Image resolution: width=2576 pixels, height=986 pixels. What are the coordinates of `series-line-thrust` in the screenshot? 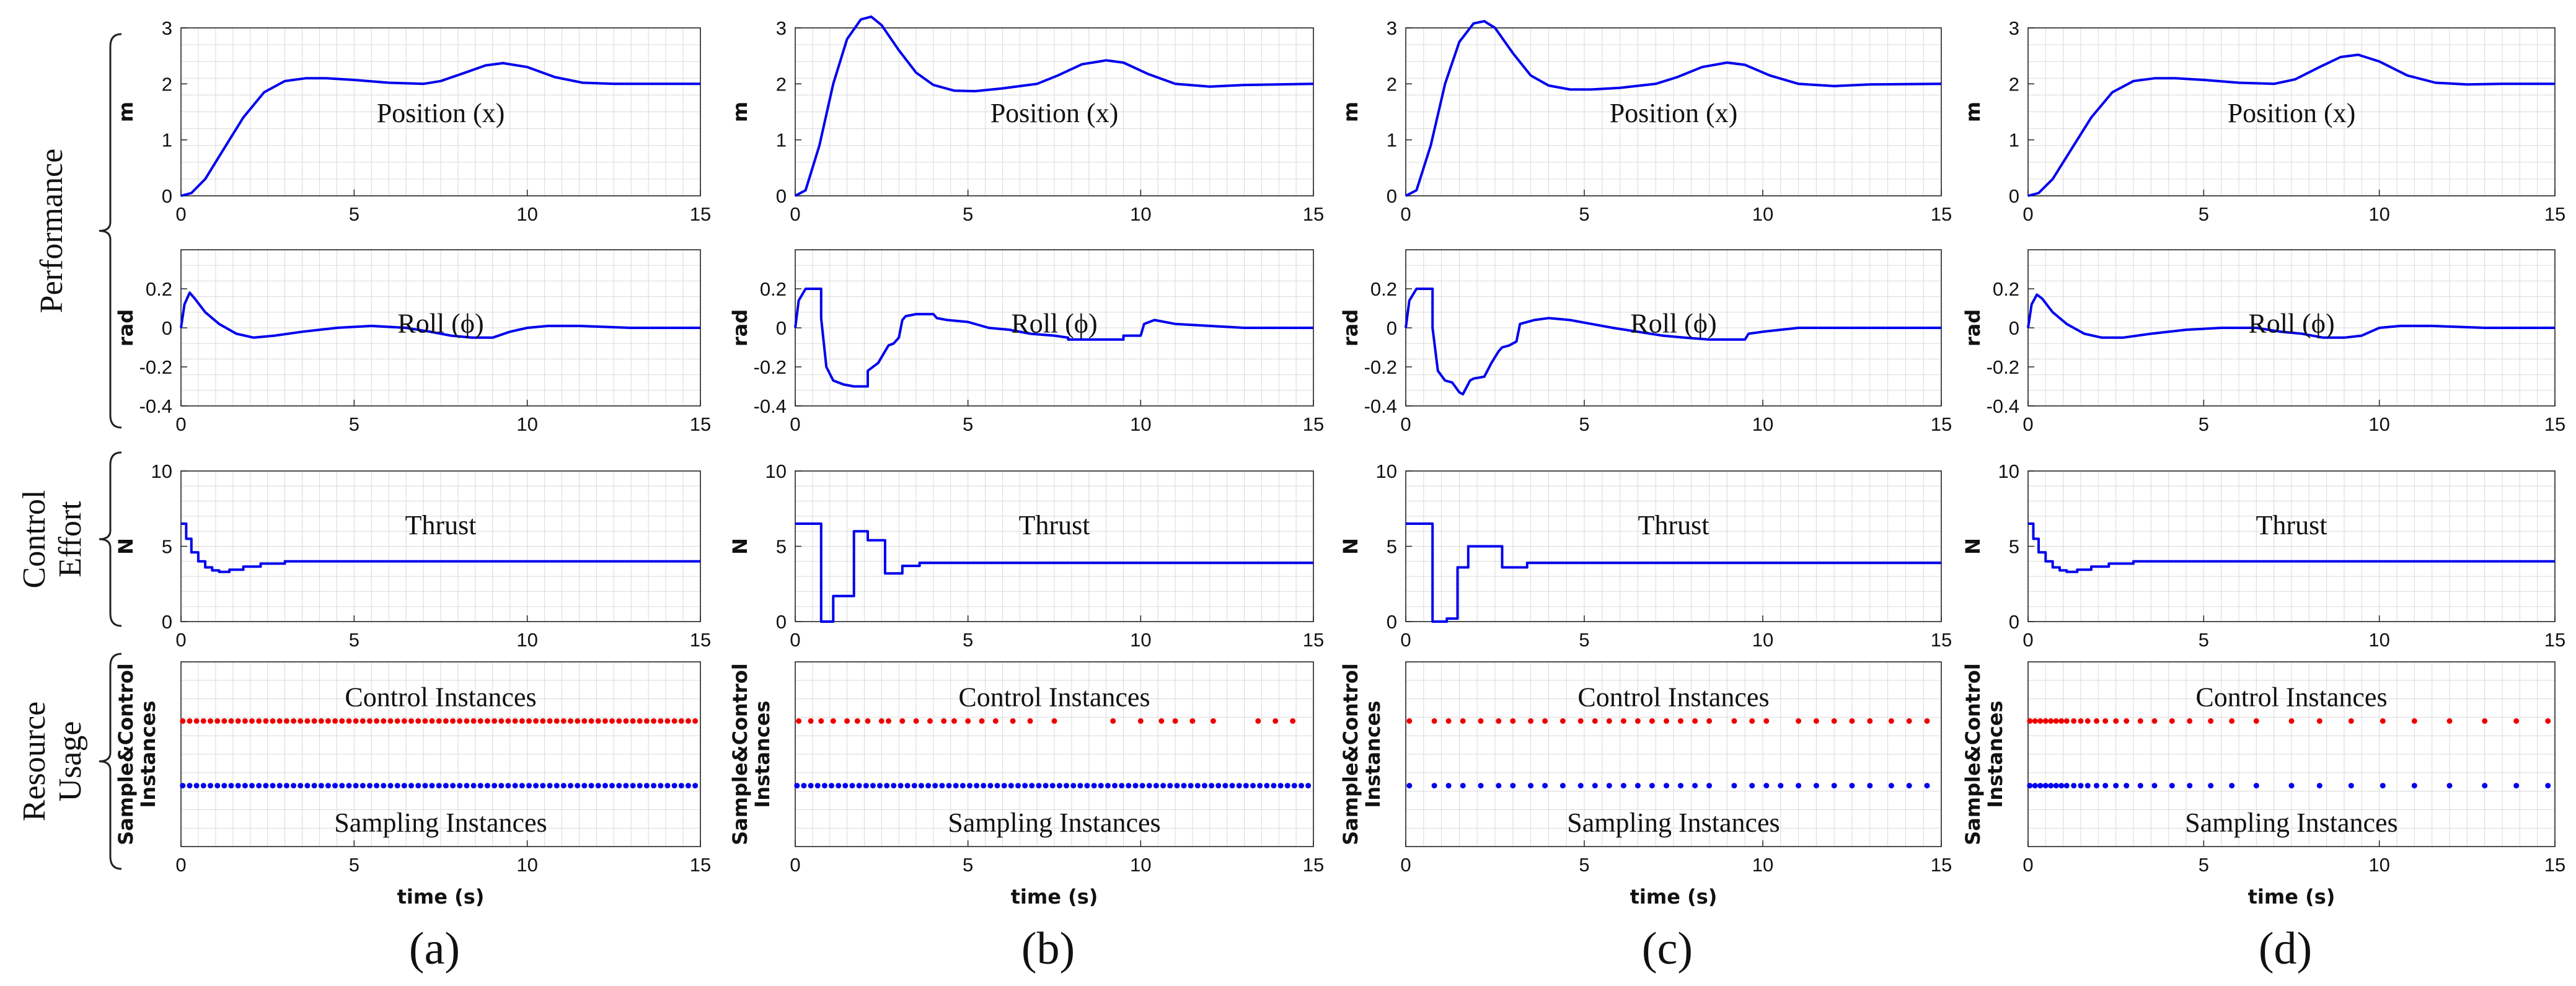 It's located at (1054, 573).